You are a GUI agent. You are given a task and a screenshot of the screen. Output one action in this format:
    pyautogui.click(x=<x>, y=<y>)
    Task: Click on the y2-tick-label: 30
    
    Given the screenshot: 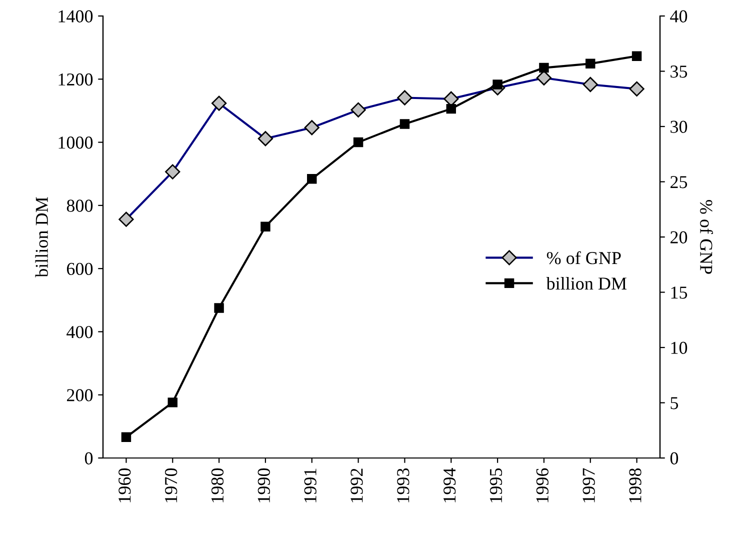 What is the action you would take?
    pyautogui.click(x=679, y=126)
    